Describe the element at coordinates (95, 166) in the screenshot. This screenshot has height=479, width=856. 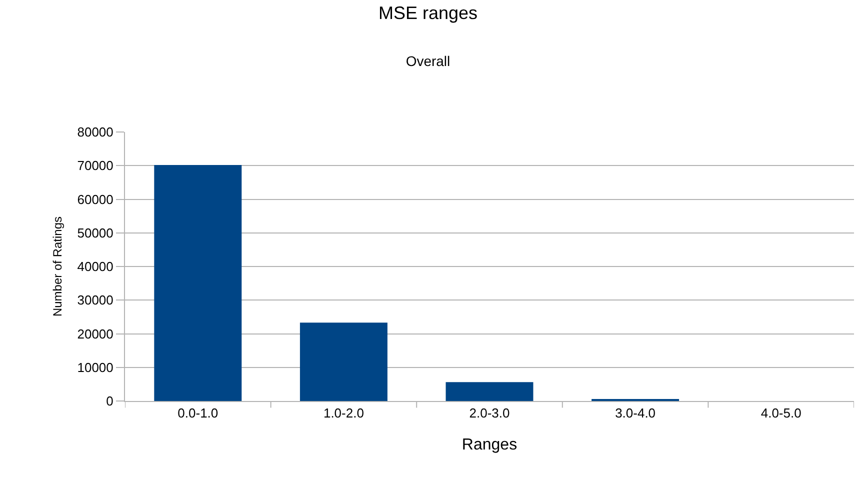
I see `y-tick-label: 70000` at that location.